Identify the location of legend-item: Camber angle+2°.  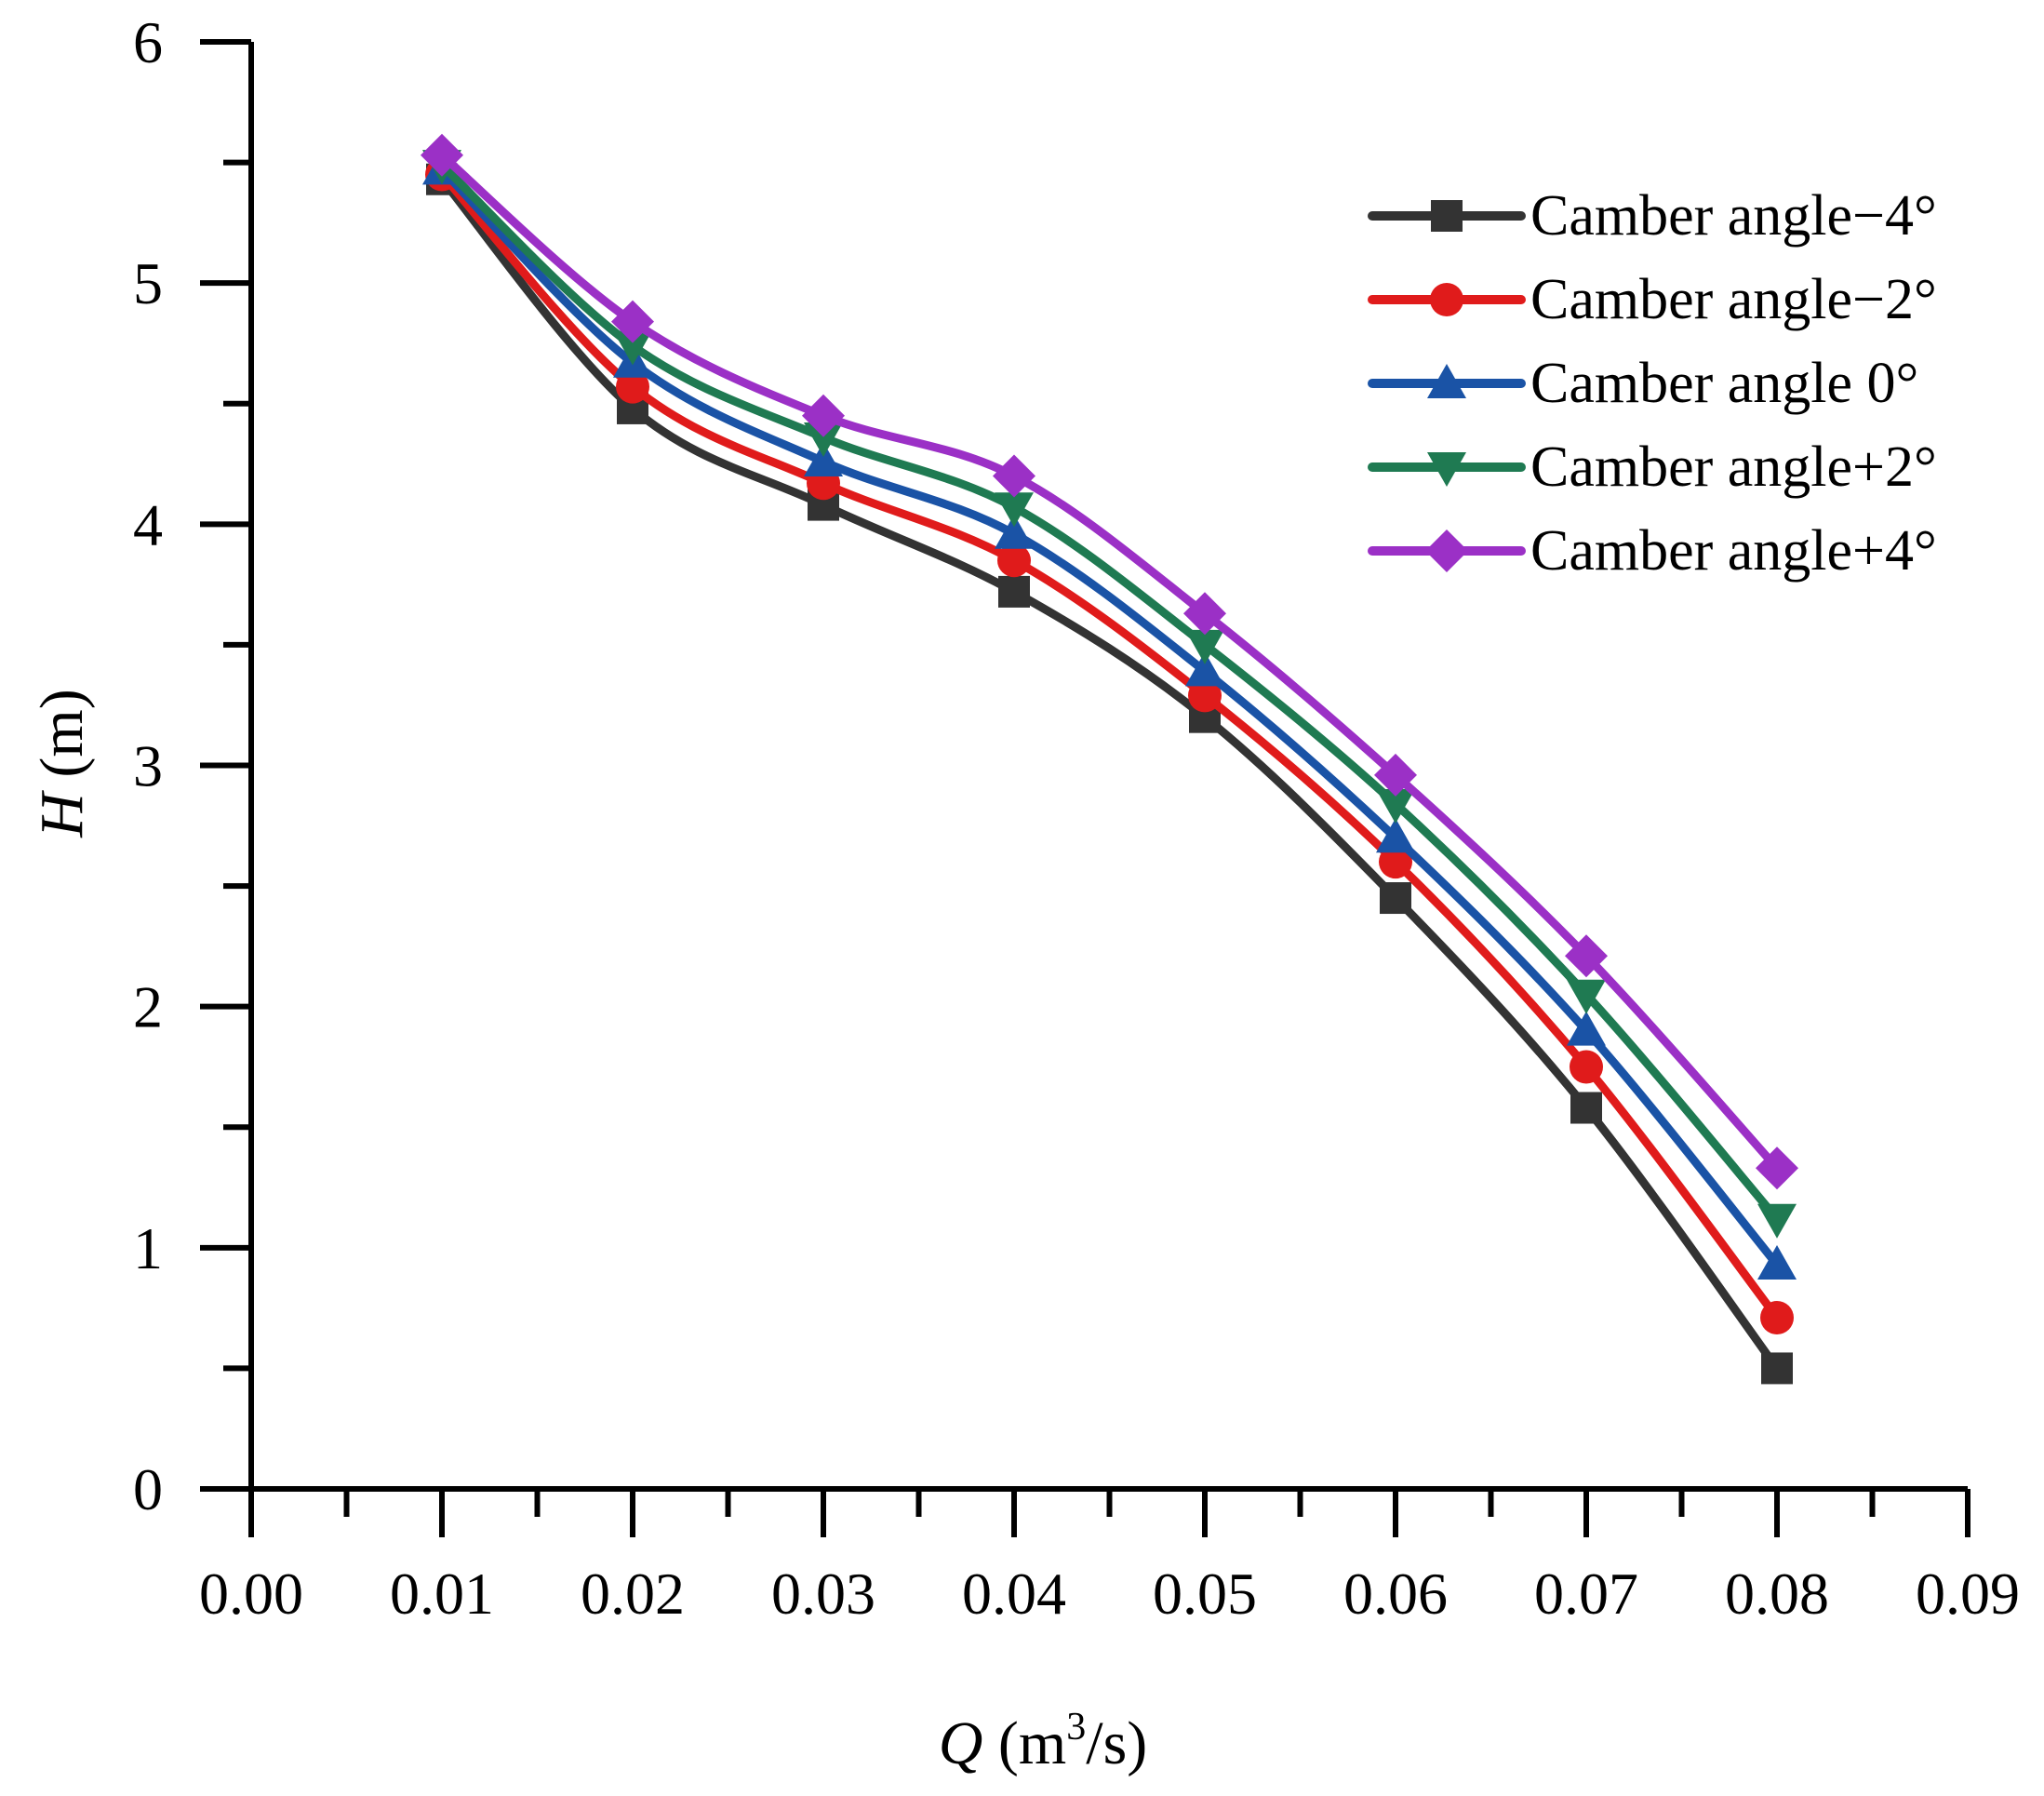
(1653, 467).